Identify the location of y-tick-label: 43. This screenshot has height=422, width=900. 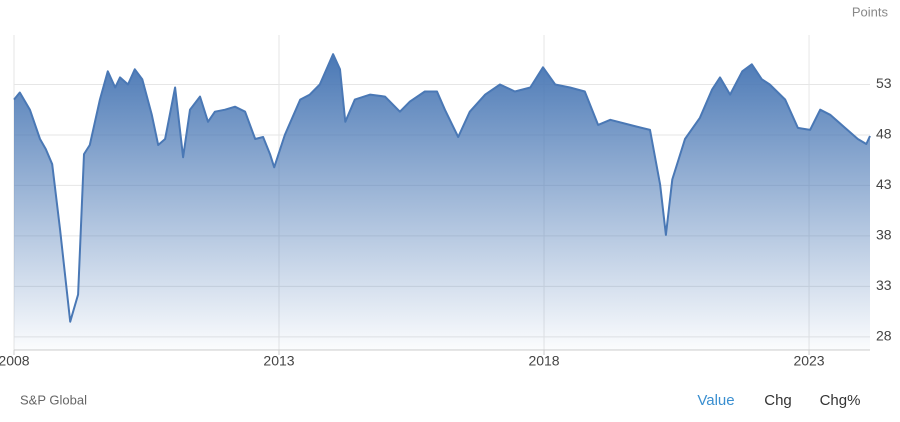
(884, 184).